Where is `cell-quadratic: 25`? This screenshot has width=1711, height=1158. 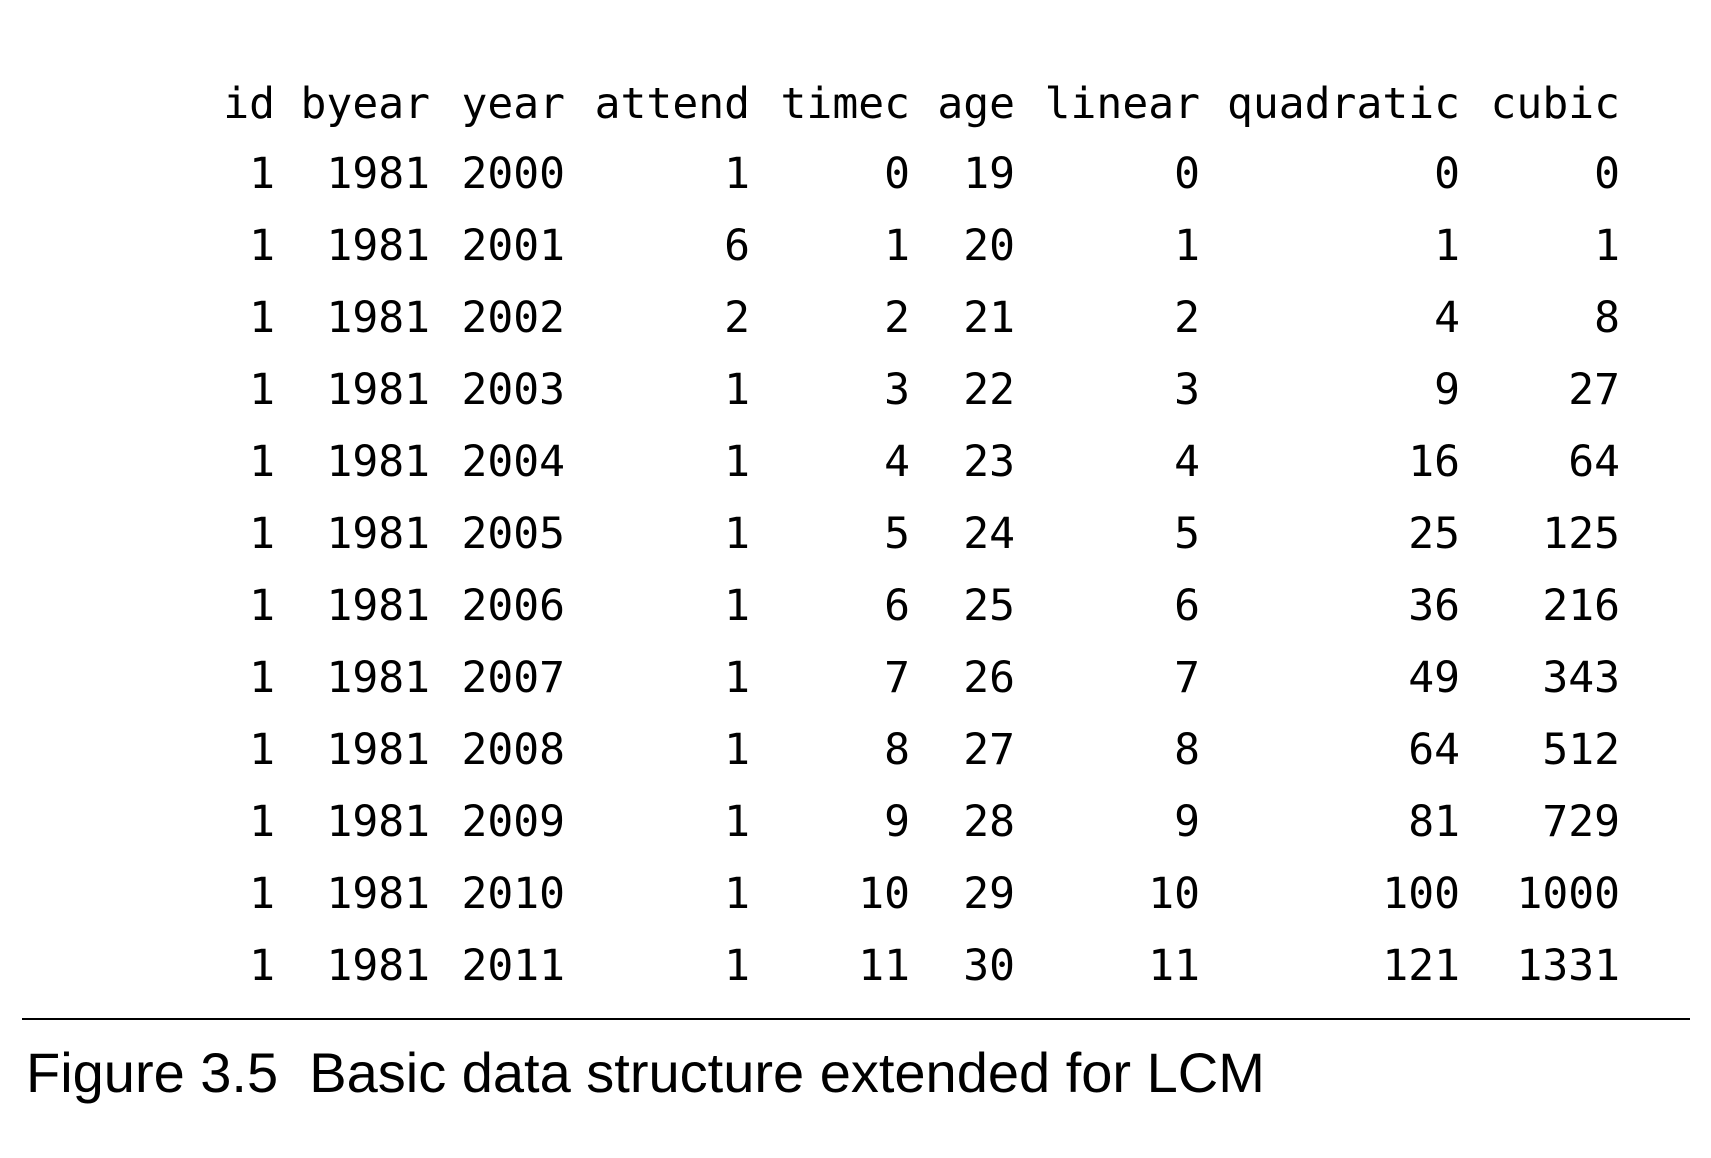 cell-quadratic: 25 is located at coordinates (1434, 534).